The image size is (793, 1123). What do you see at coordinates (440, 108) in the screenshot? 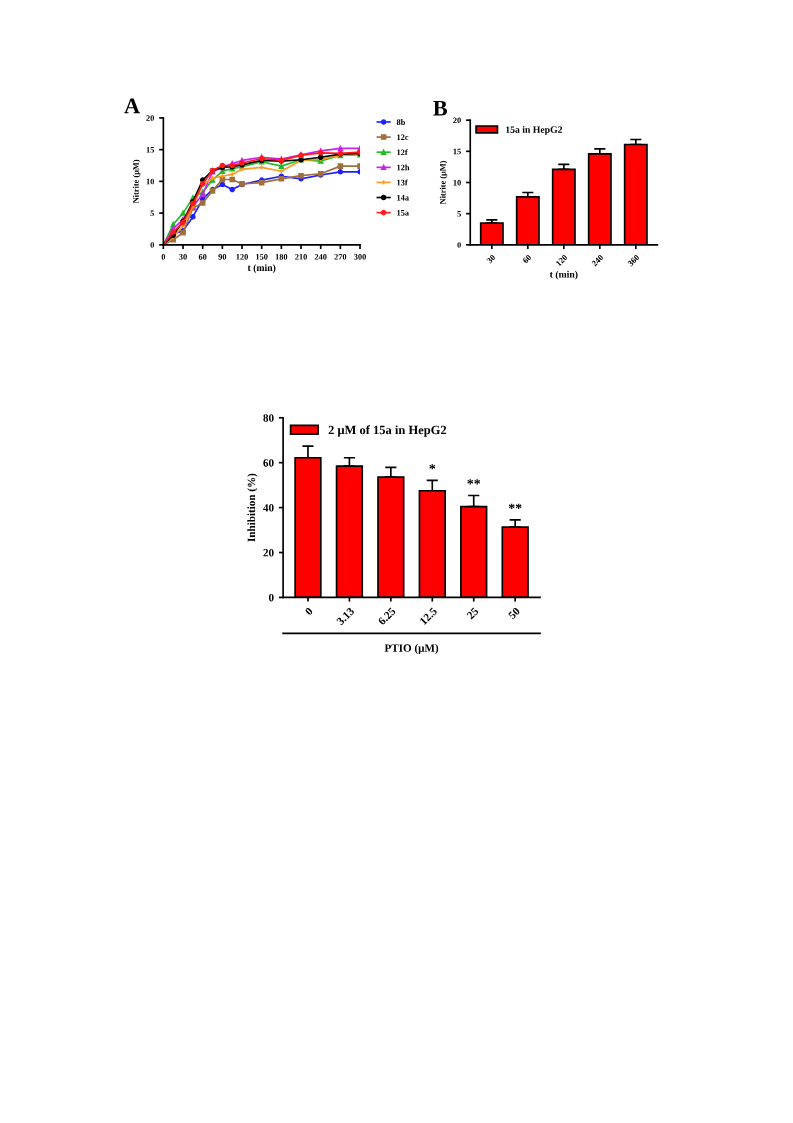
I see `chart-title: B` at bounding box center [440, 108].